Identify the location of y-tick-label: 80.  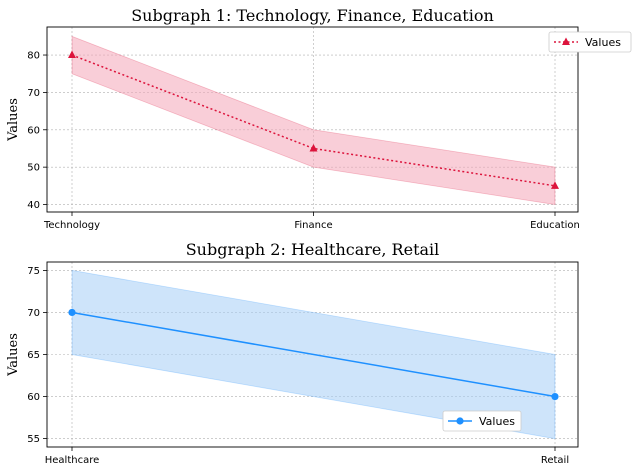
(33, 56).